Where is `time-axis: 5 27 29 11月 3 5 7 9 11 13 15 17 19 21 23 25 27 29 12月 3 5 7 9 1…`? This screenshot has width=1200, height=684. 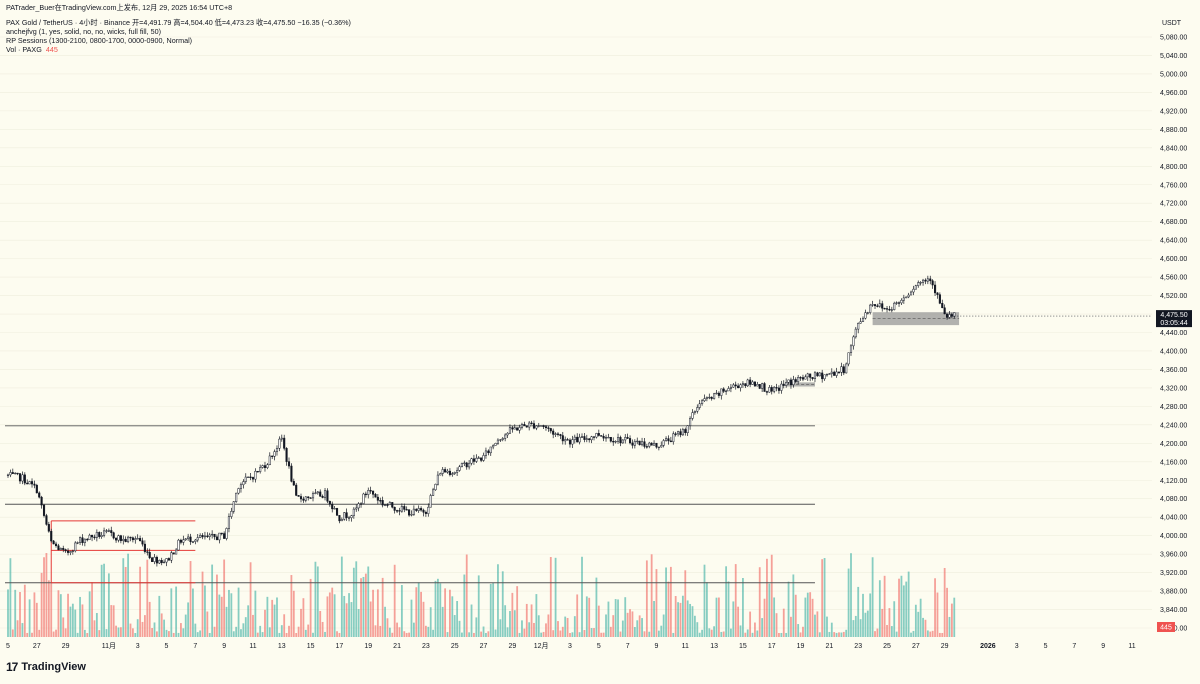
time-axis: 5 27 29 11月 3 5 7 9 11 13 15 17 19 21 23 25 27 29 12月 3 5 7 9 1… is located at coordinates (571, 646).